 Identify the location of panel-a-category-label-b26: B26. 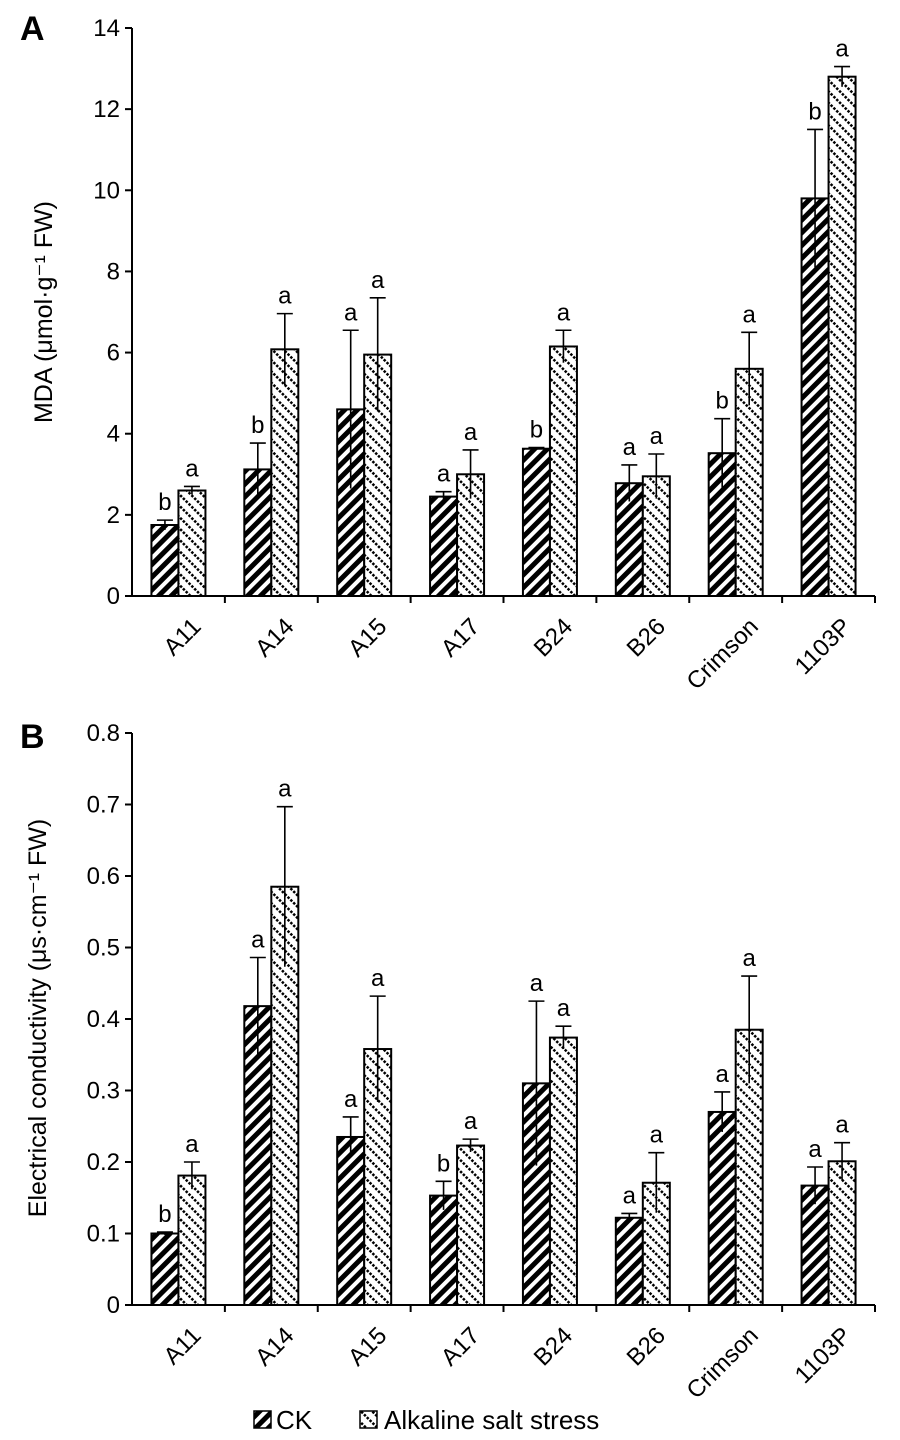
(646, 637).